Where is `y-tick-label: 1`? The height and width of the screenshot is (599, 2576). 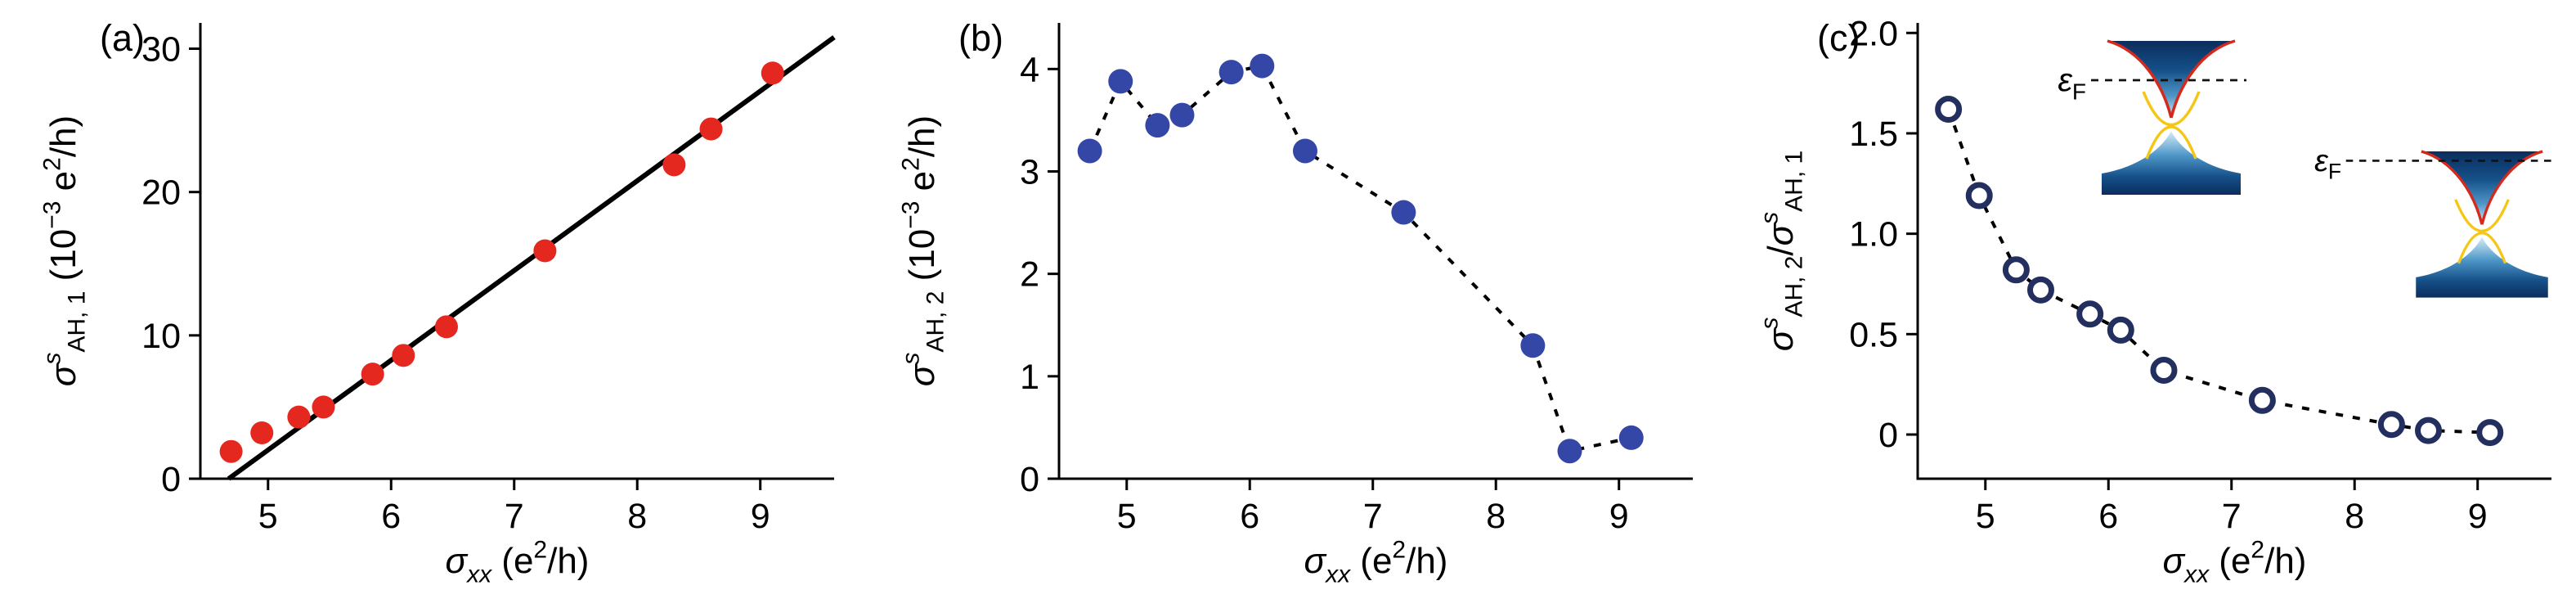 y-tick-label: 1 is located at coordinates (1029, 377).